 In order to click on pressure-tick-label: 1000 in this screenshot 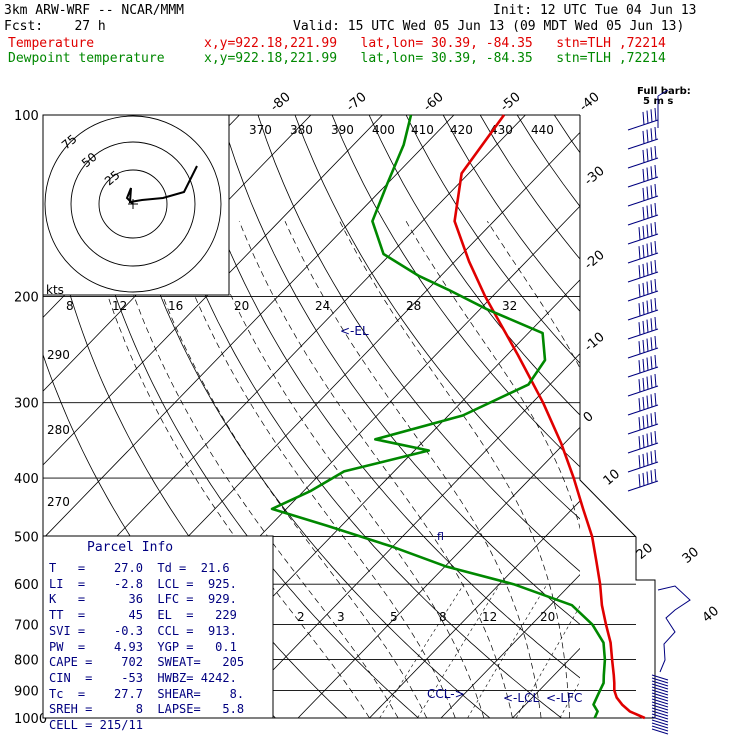, I will do `click(30, 719)`.